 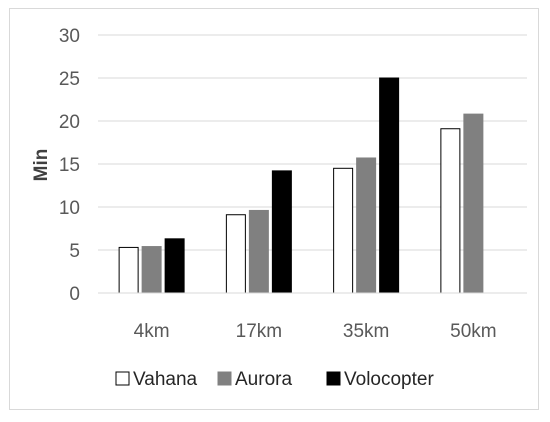 What do you see at coordinates (69, 208) in the screenshot?
I see `y-tick-label: 10` at bounding box center [69, 208].